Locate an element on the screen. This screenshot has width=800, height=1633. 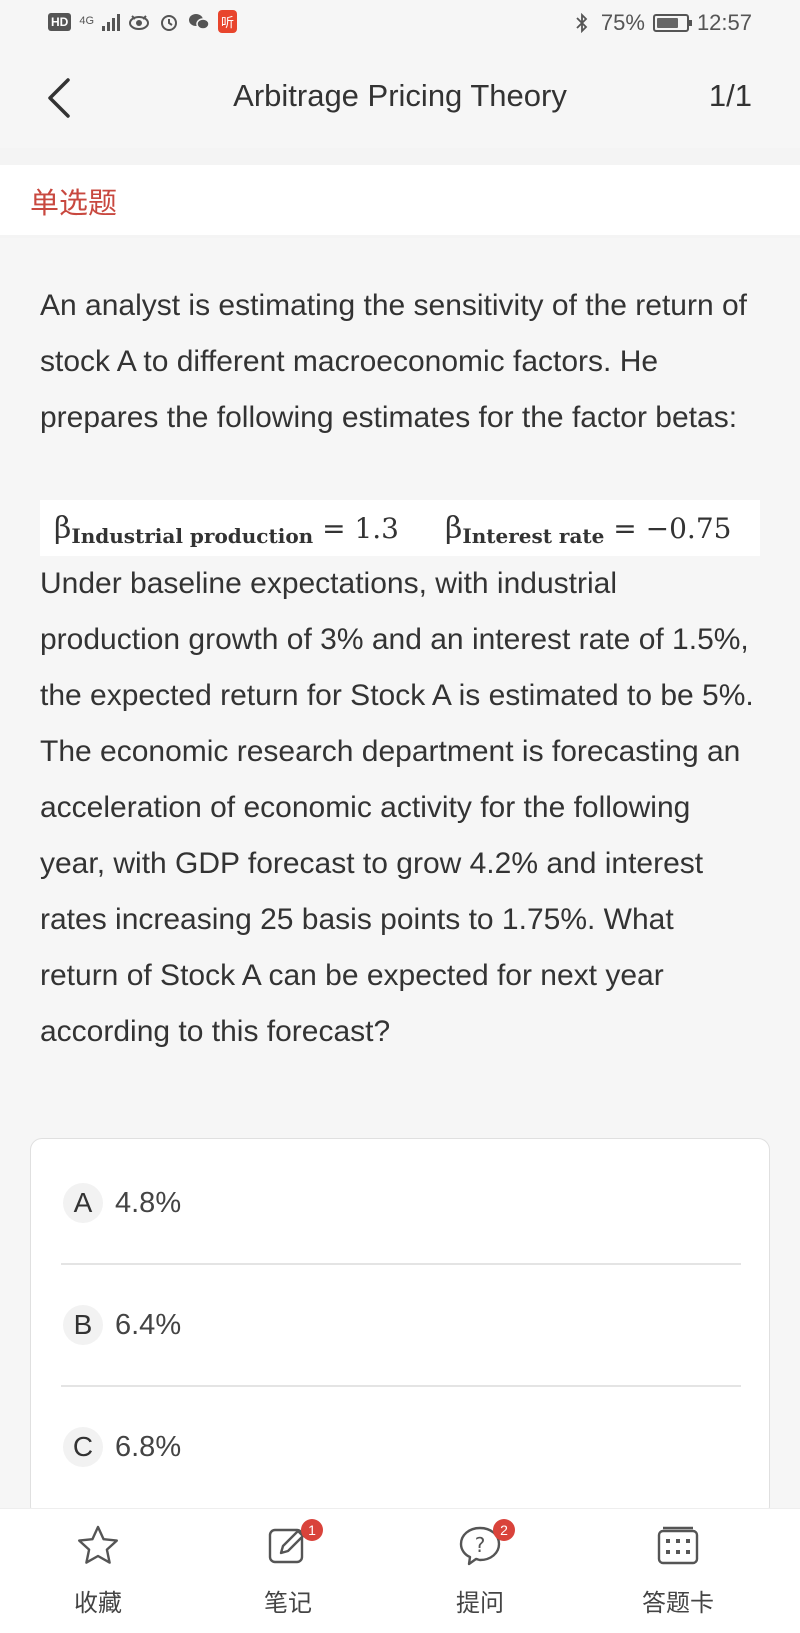
ask-label: 提问 is located at coordinates (480, 1603).